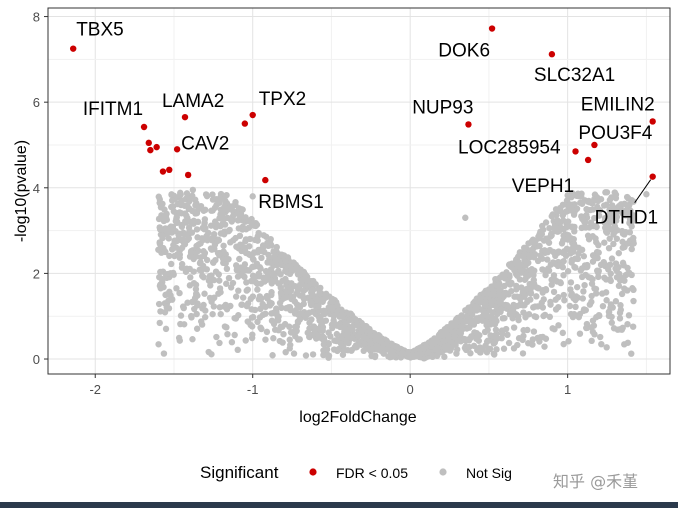 This screenshot has width=678, height=508. What do you see at coordinates (442, 107) in the screenshot?
I see `gene-label: NUP93` at bounding box center [442, 107].